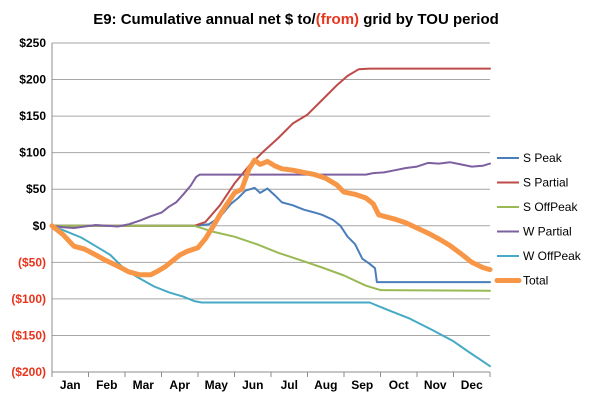 The width and height of the screenshot is (593, 400). I want to click on title-part: grid by TOU period, so click(429, 19).